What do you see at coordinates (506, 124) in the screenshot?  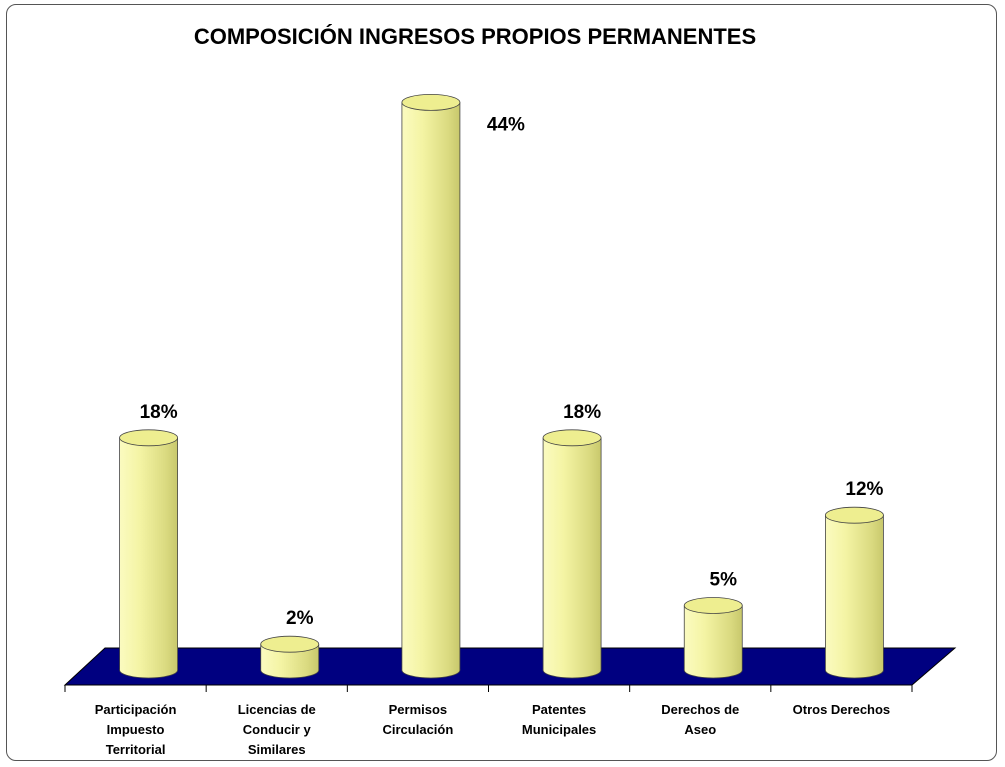 I see `value-label: 44%` at bounding box center [506, 124].